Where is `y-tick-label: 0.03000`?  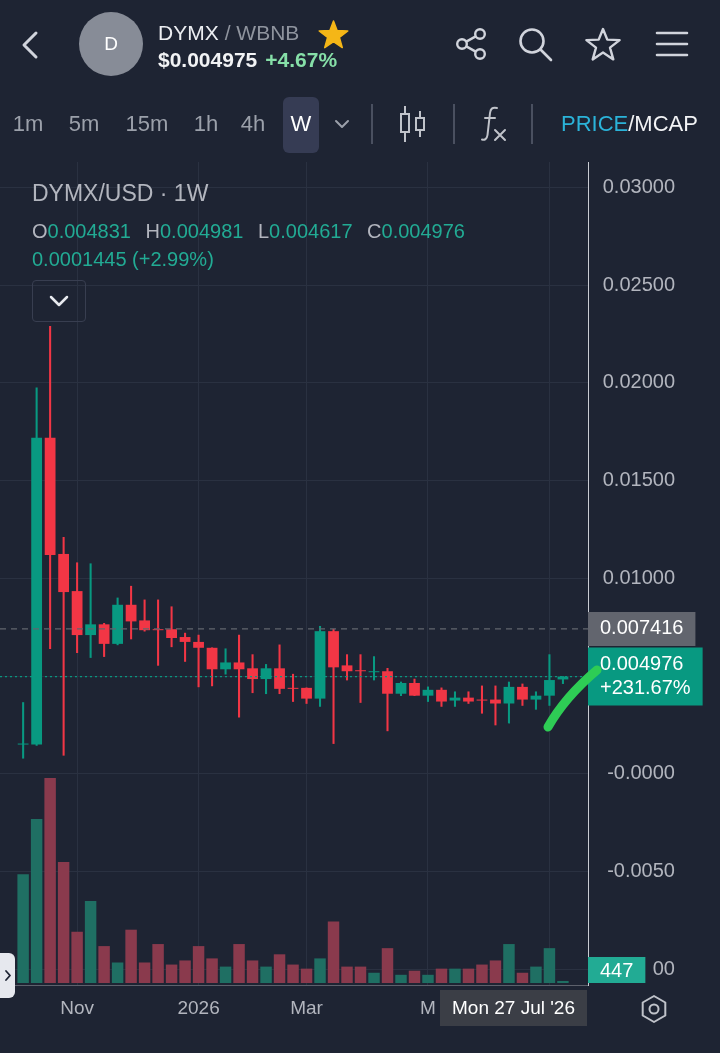
y-tick-label: 0.03000 is located at coordinates (638, 185).